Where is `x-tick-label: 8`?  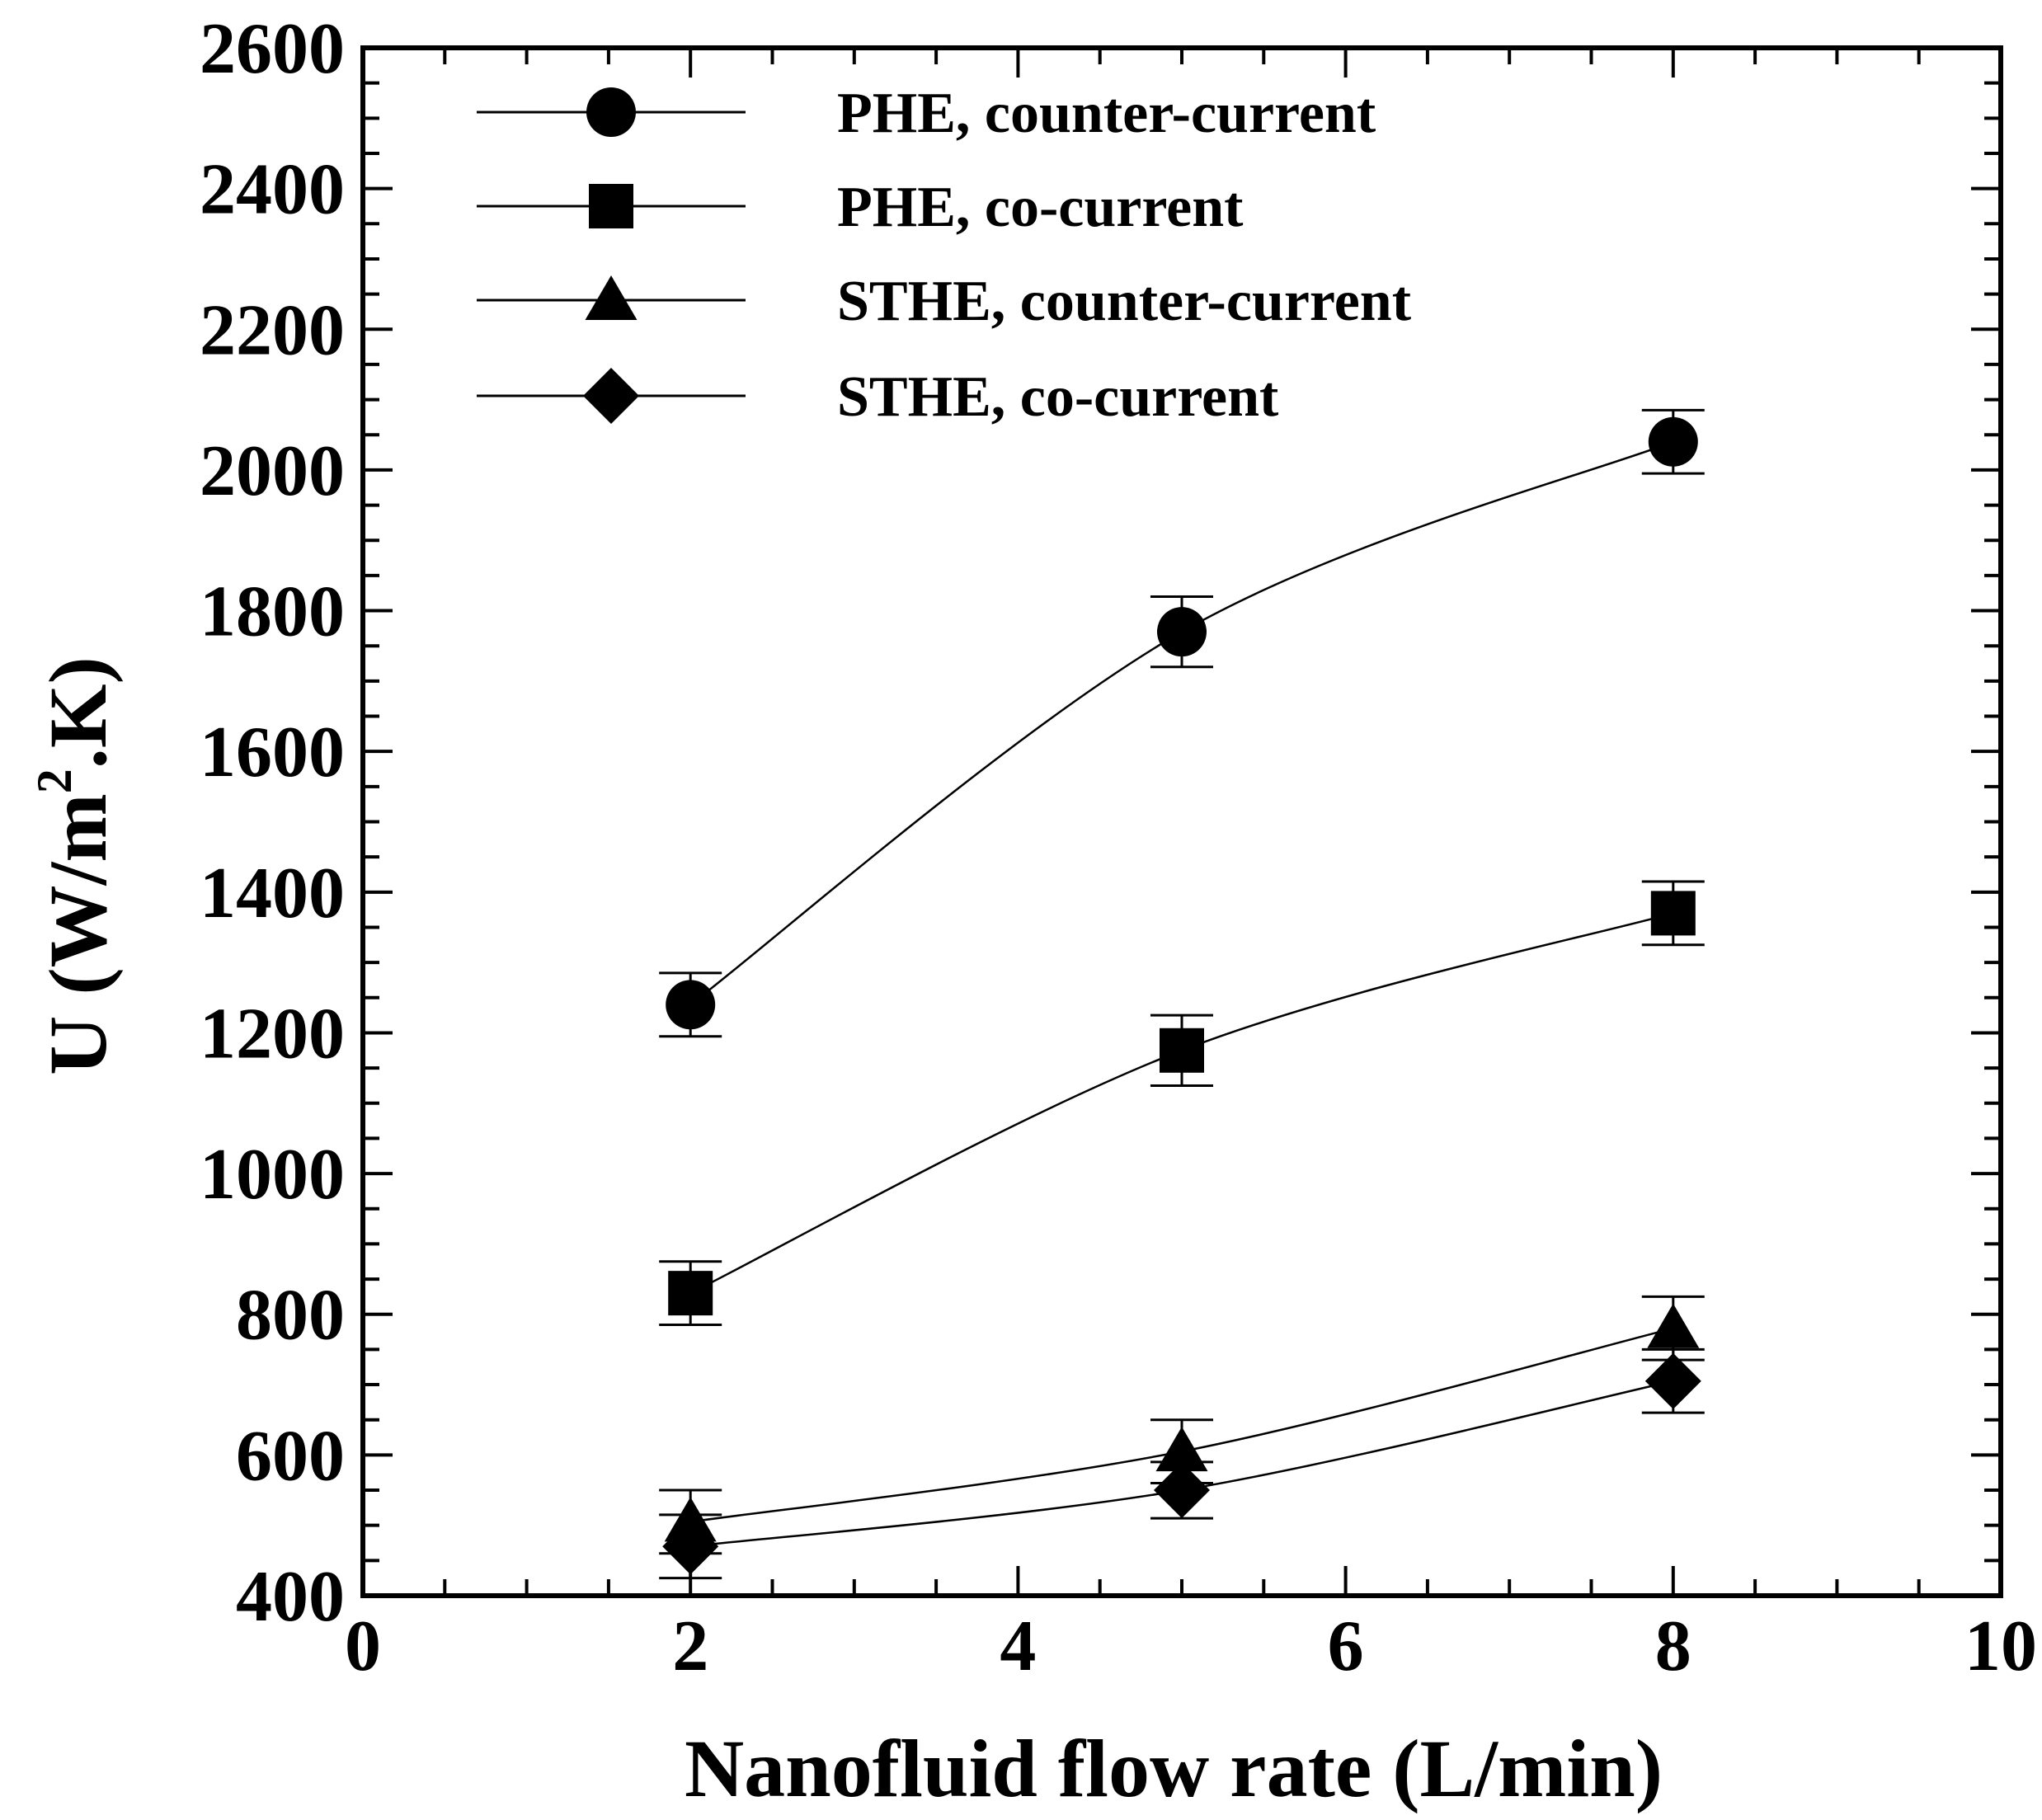 x-tick-label: 8 is located at coordinates (1673, 1646).